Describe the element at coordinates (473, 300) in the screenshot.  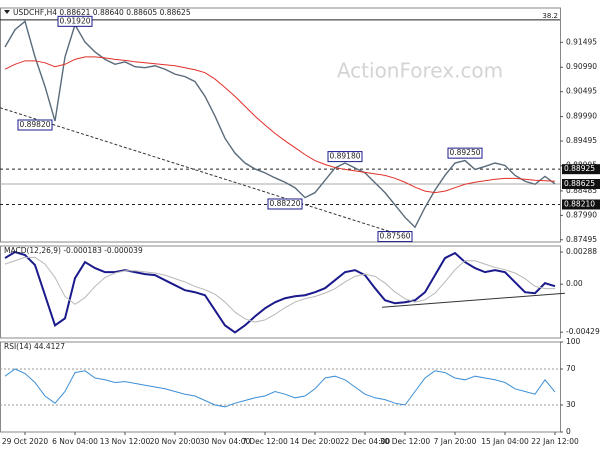
I see `trendline` at that location.